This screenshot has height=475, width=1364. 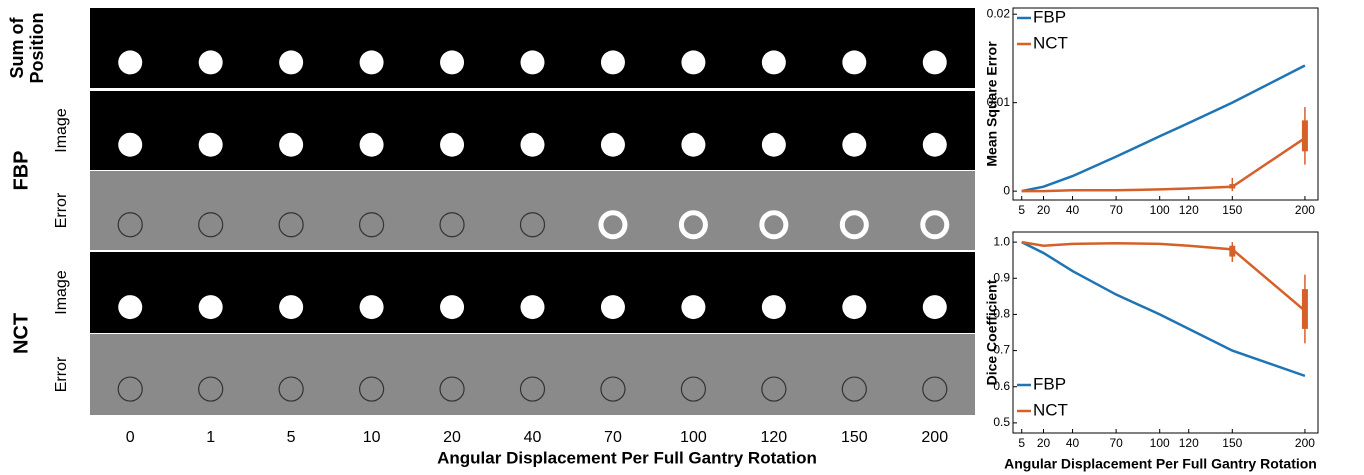 I want to click on column-label: 70, so click(x=613, y=437).